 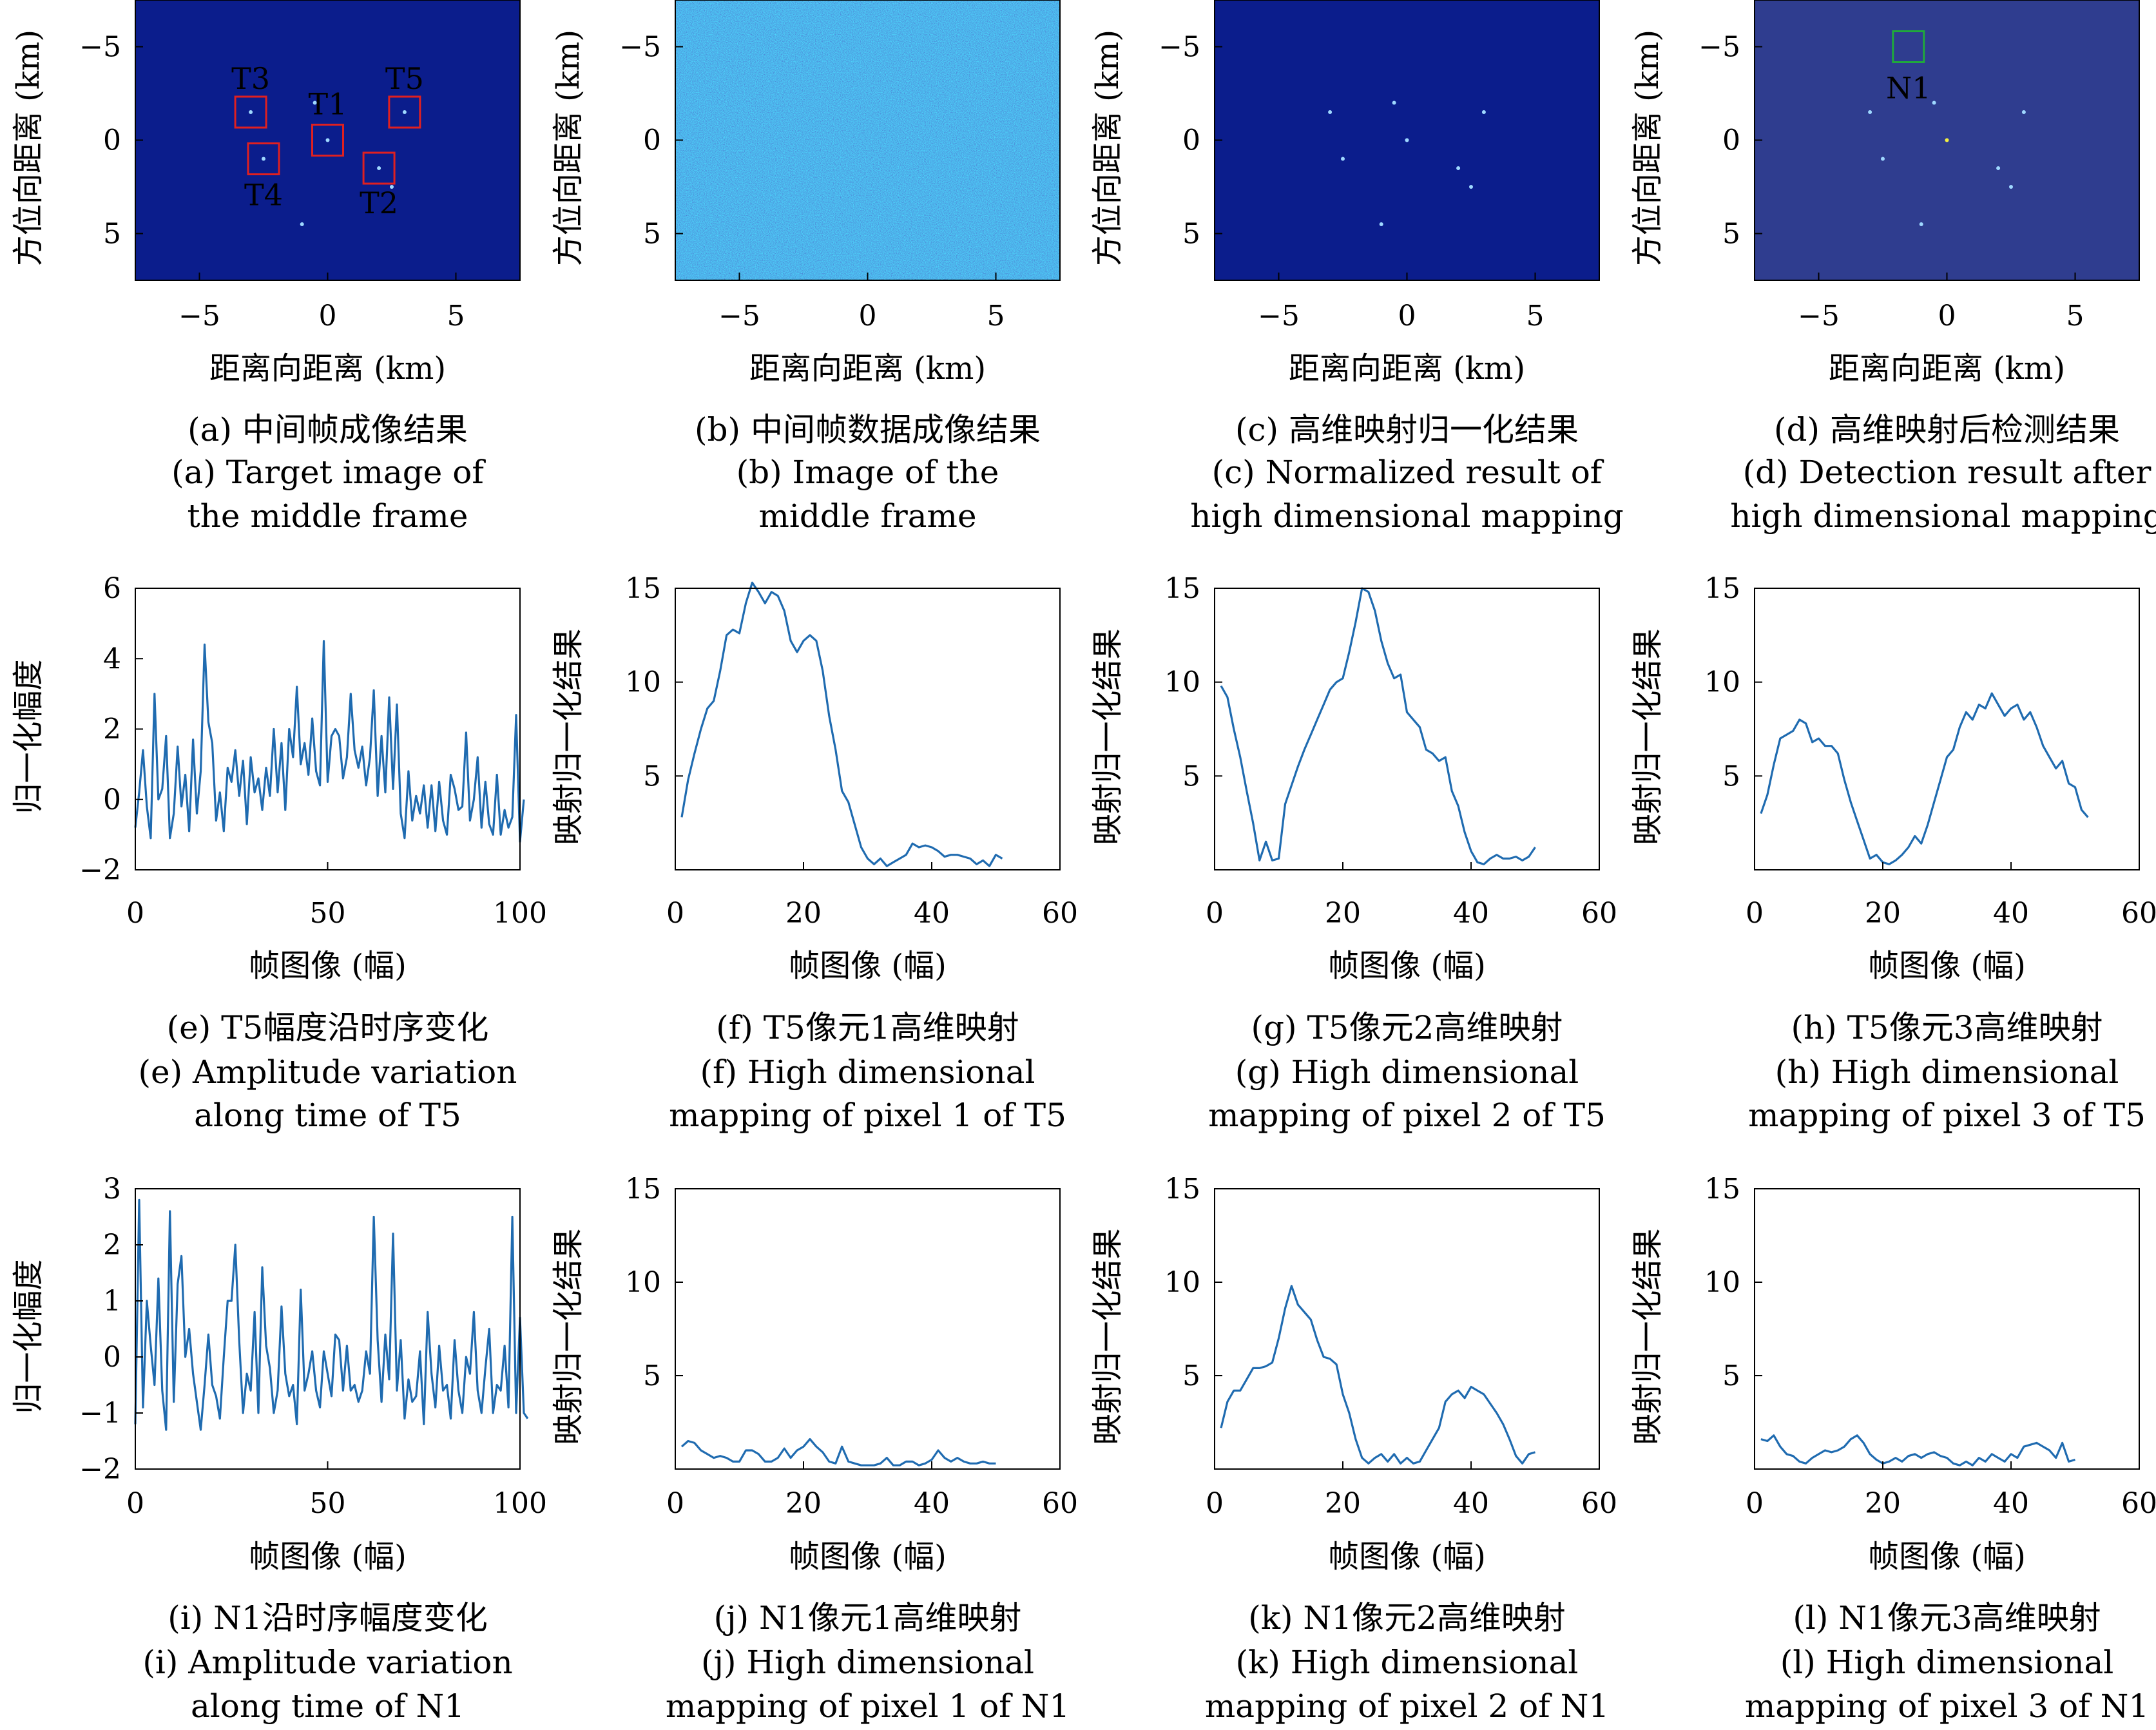 What do you see at coordinates (199, 316) in the screenshot?
I see `panel-a-xtick-label: −5` at bounding box center [199, 316].